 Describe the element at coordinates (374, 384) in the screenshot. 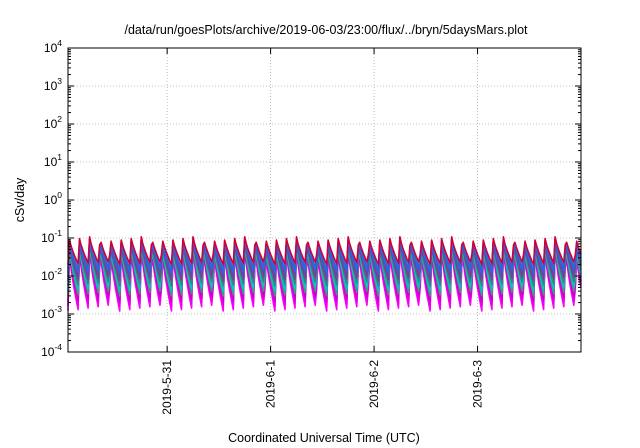

I see `x-tick-label: 2019-6-2` at that location.